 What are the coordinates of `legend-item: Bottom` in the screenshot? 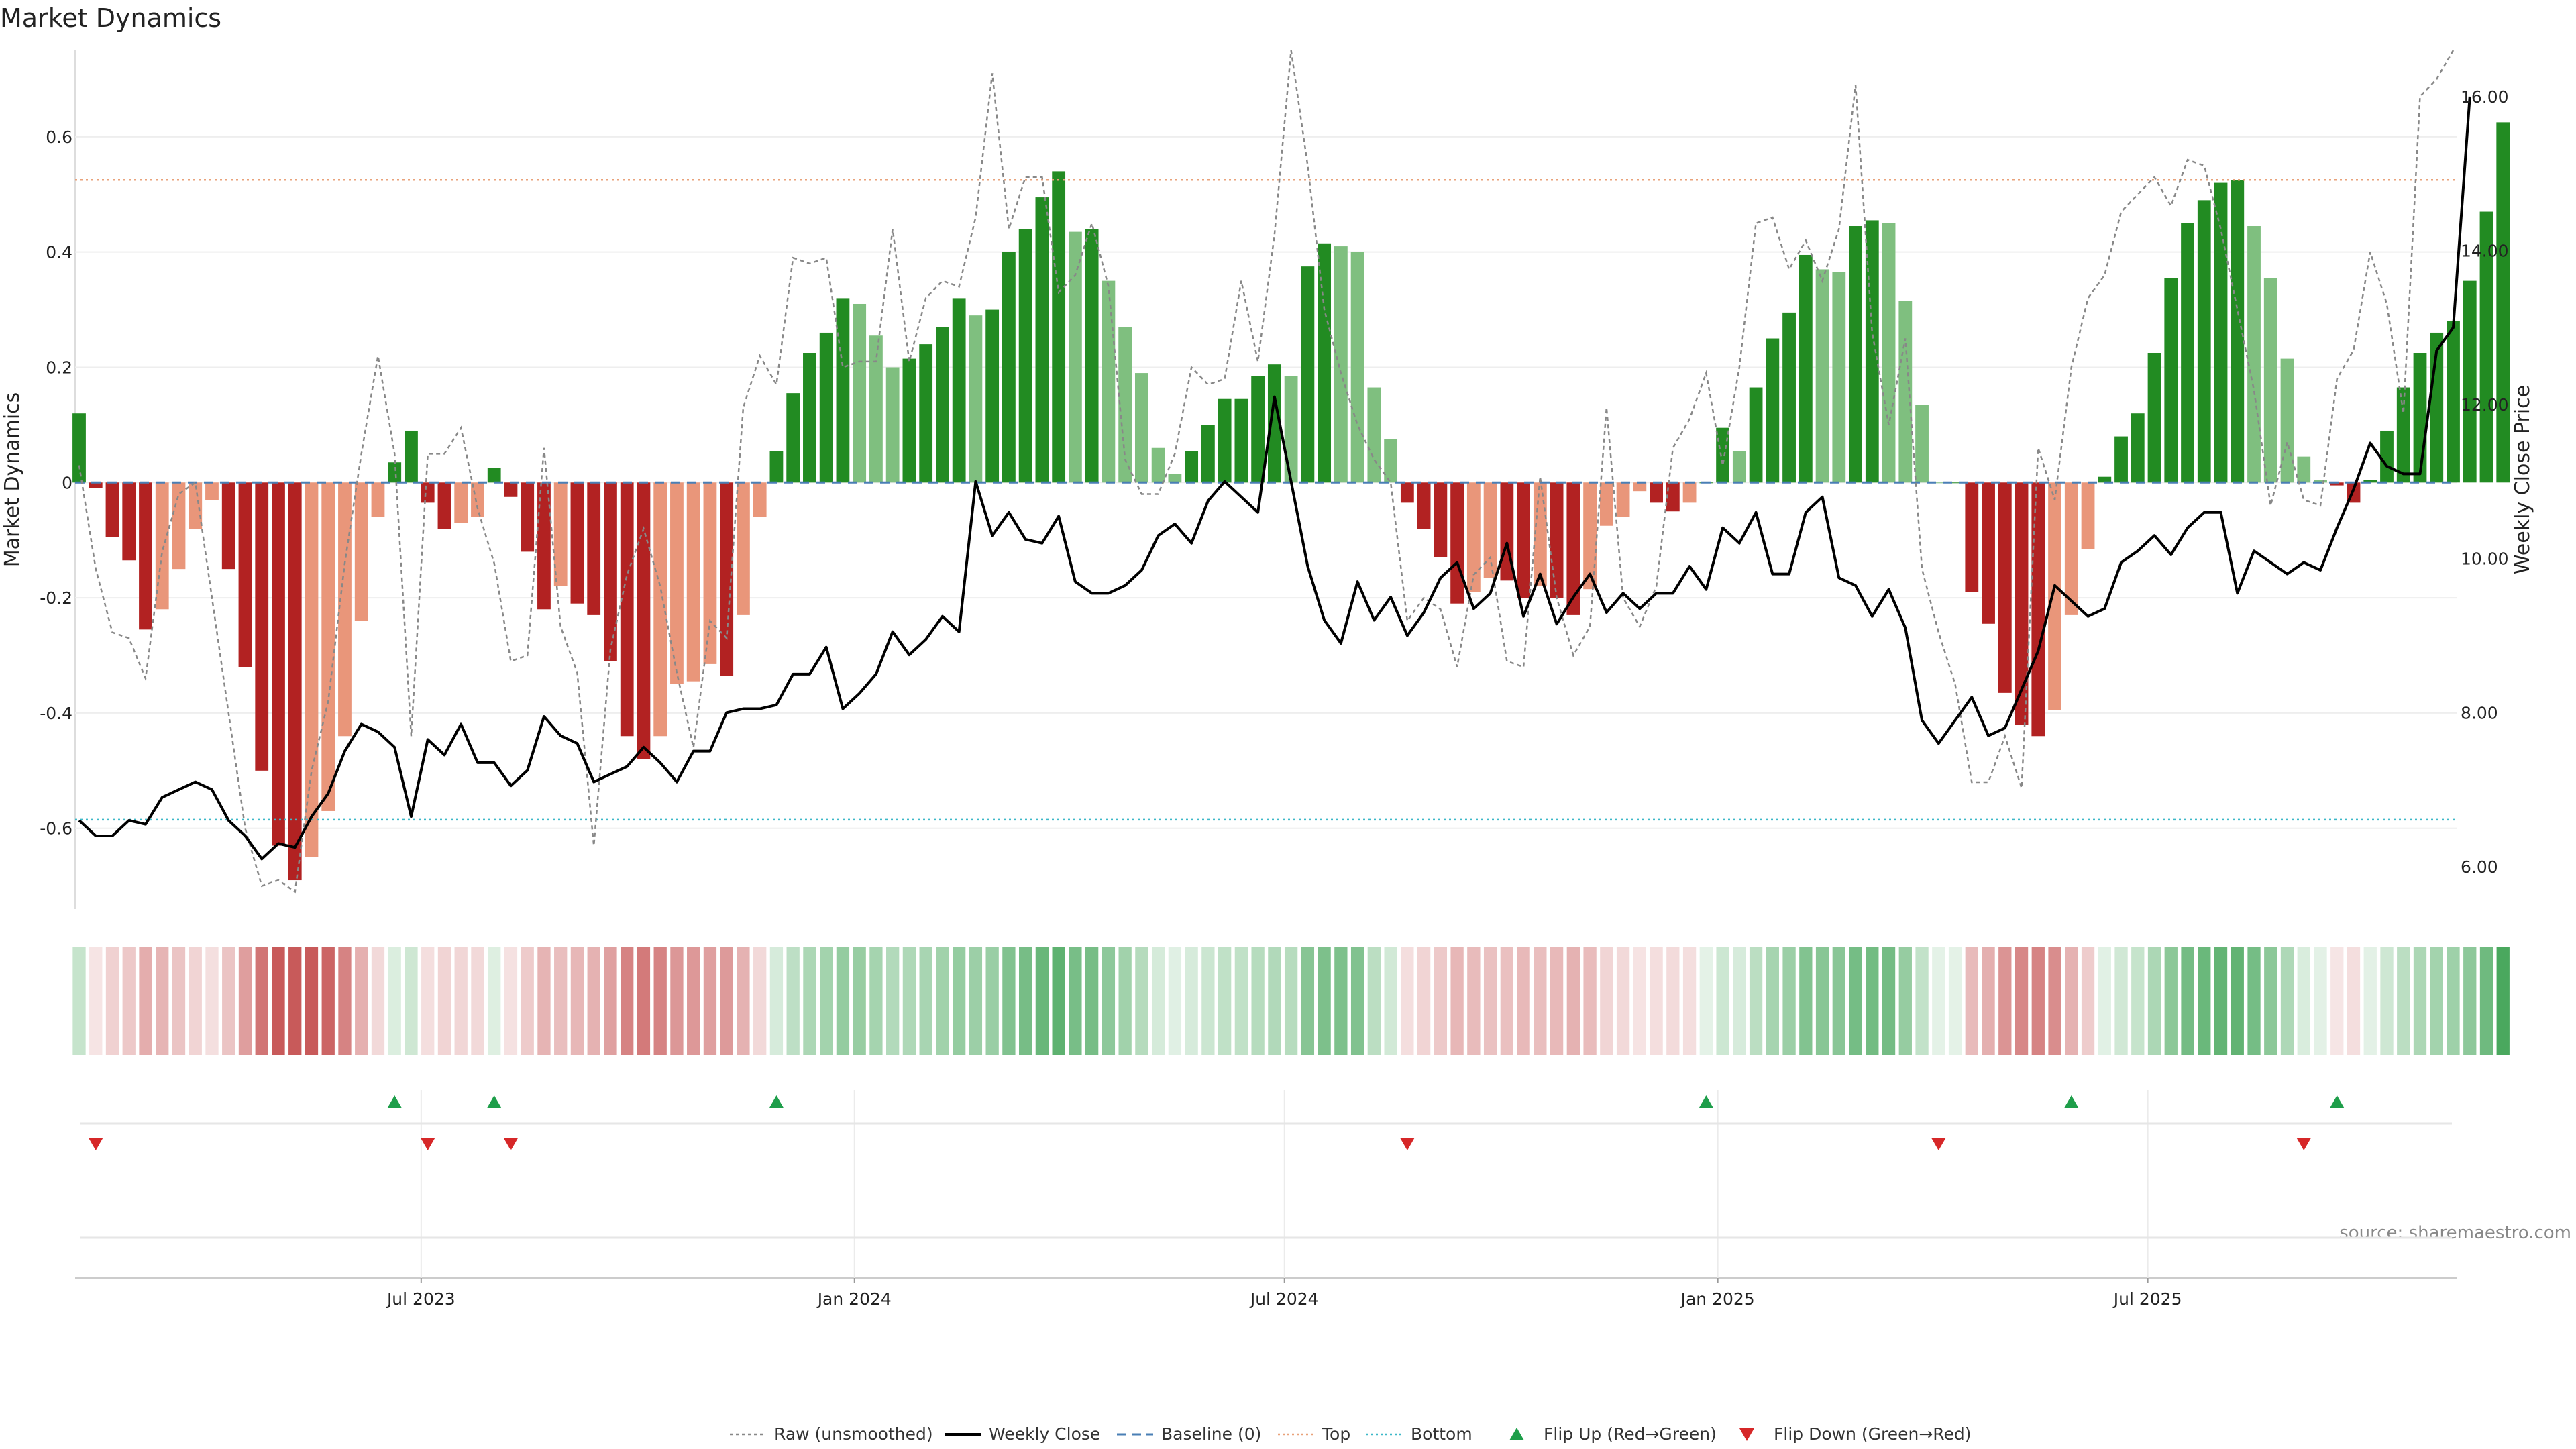 It's located at (1419, 1434).